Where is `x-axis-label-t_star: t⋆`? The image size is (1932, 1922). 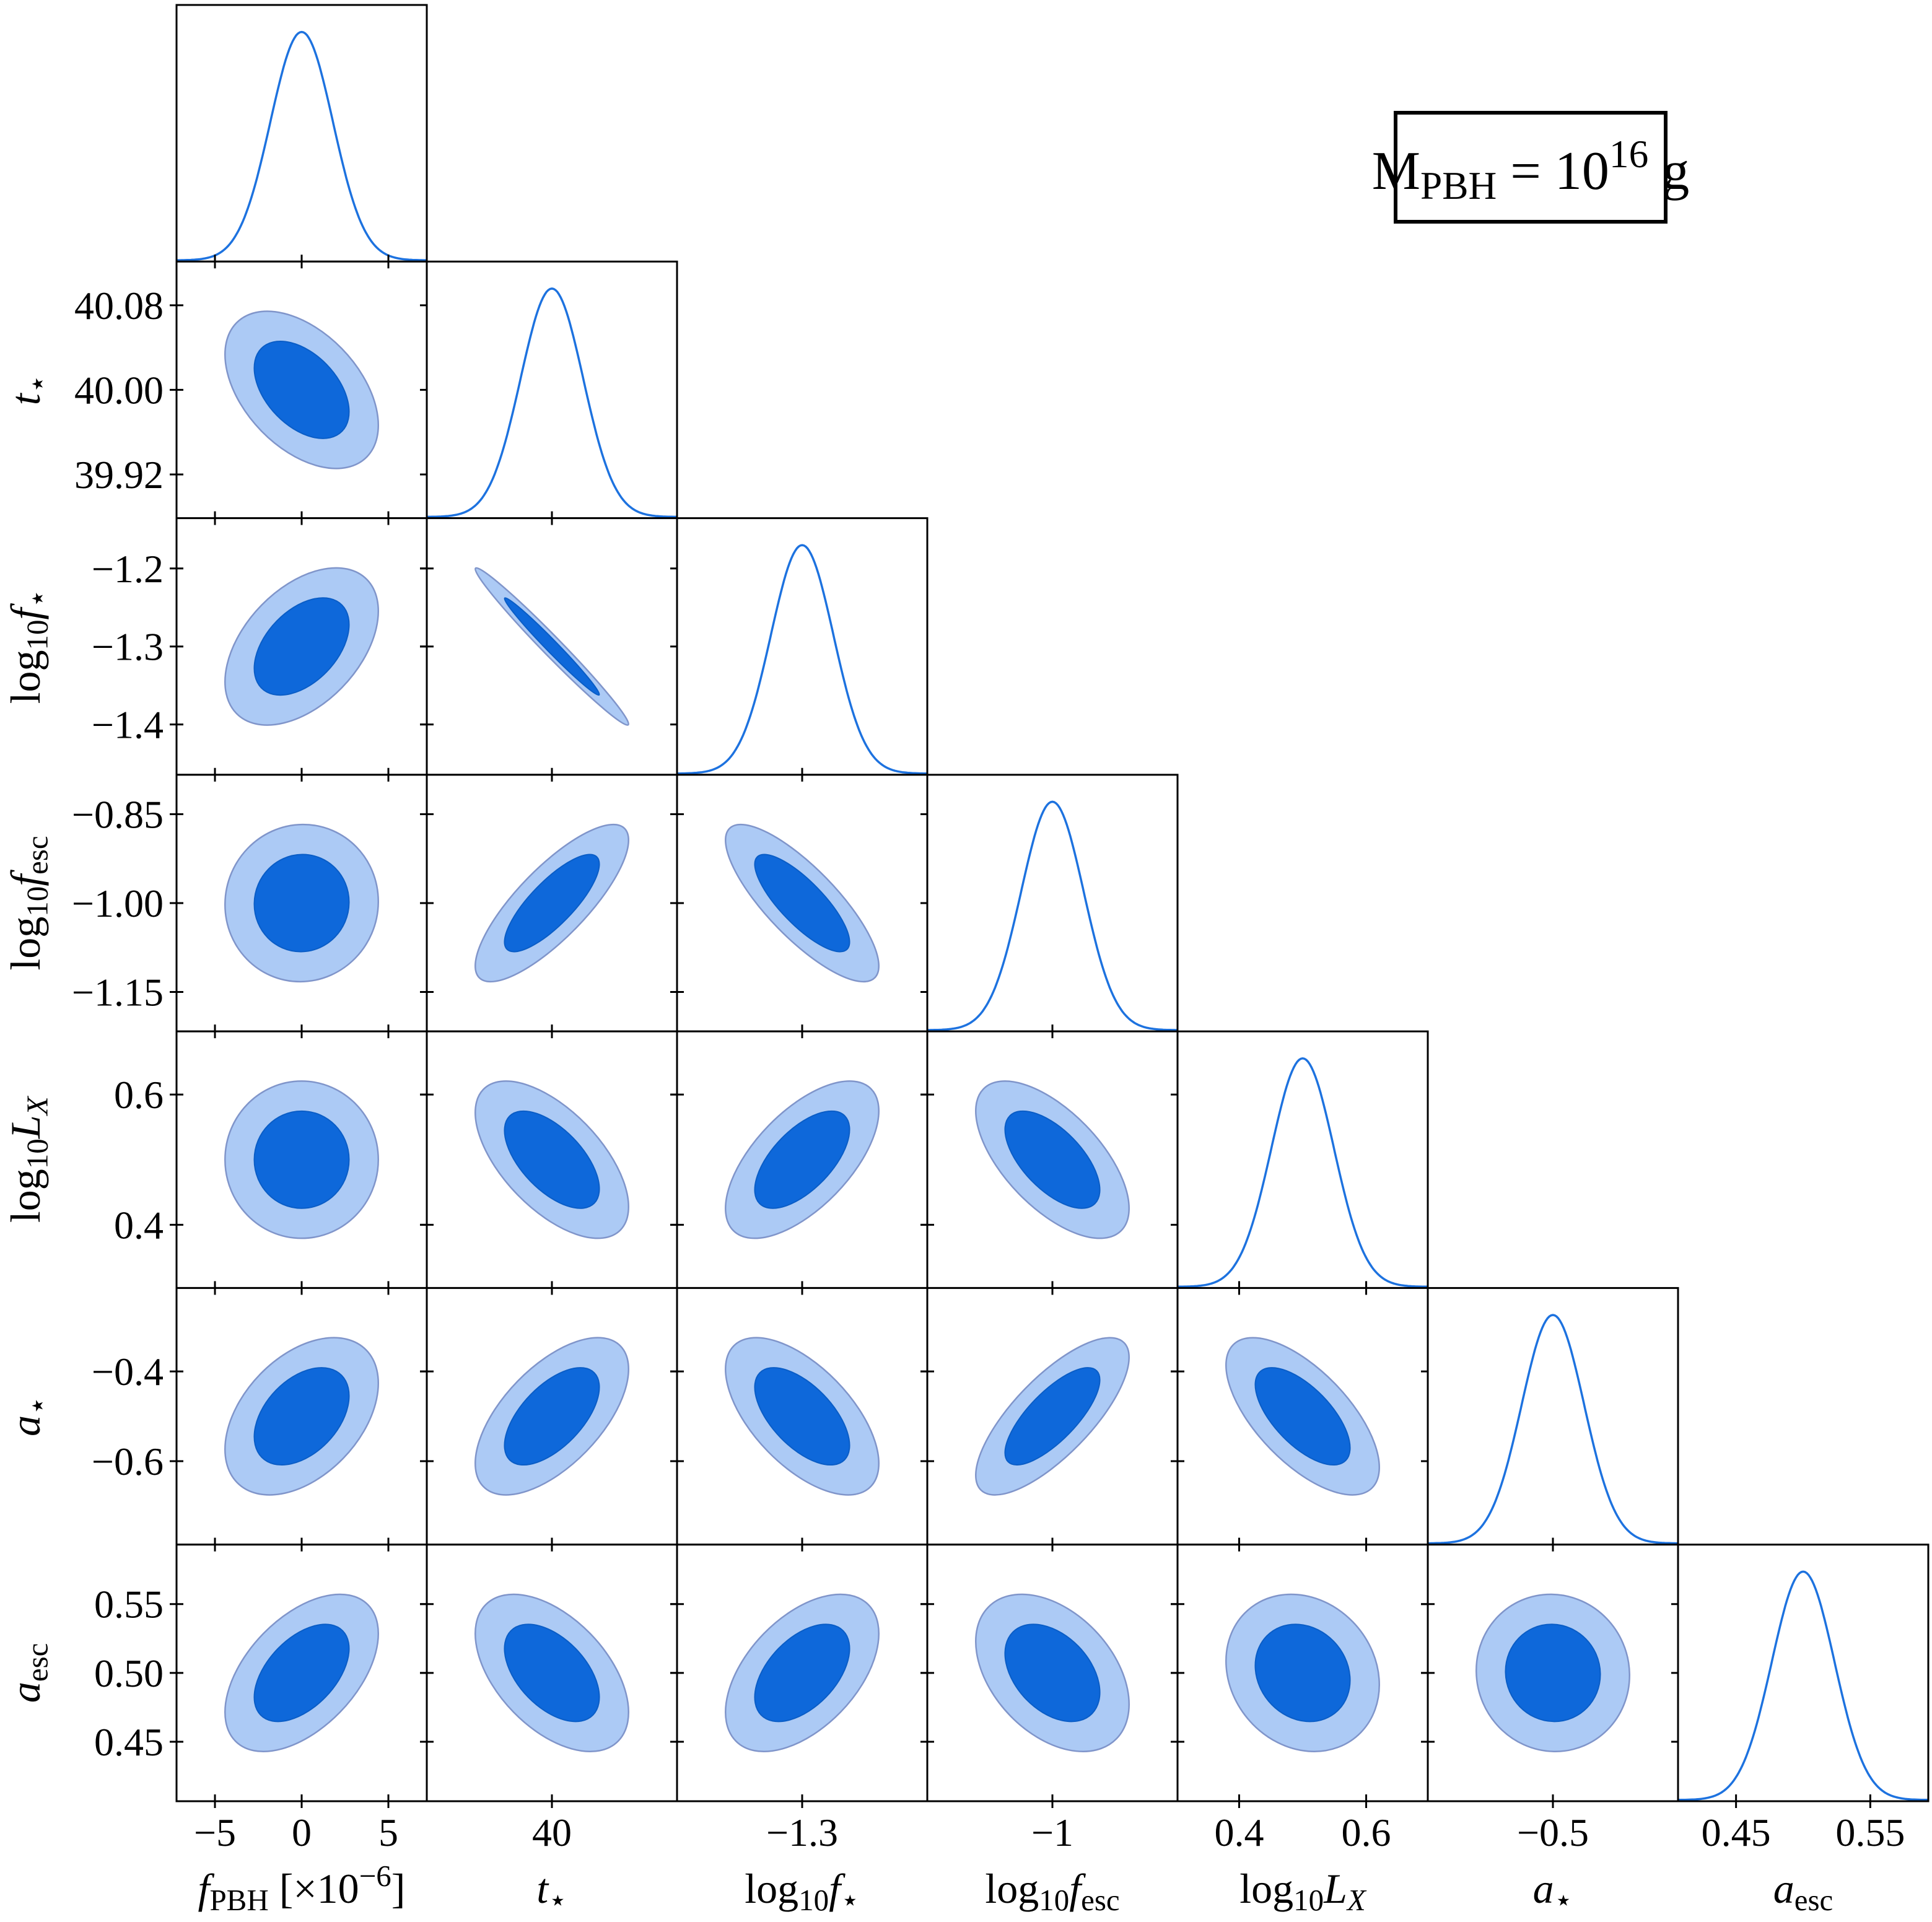 x-axis-label-t_star: t⋆ is located at coordinates (551, 1891).